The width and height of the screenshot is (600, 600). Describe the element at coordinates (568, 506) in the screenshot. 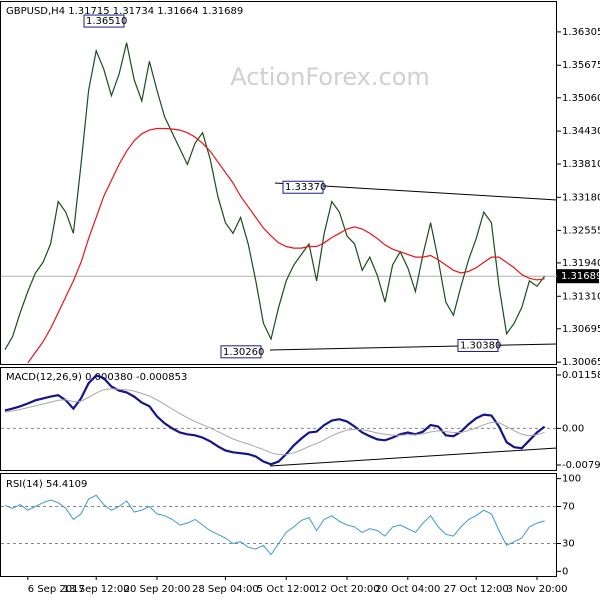

I see `y-tick-label: 70` at that location.